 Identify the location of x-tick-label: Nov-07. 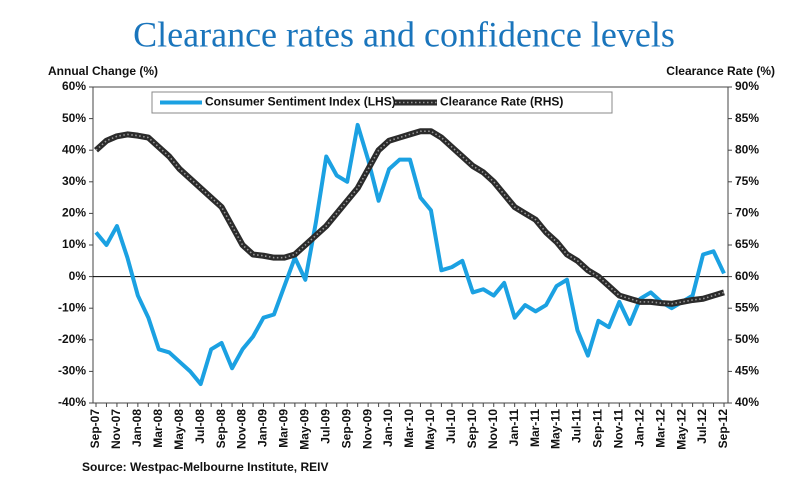
(116, 429).